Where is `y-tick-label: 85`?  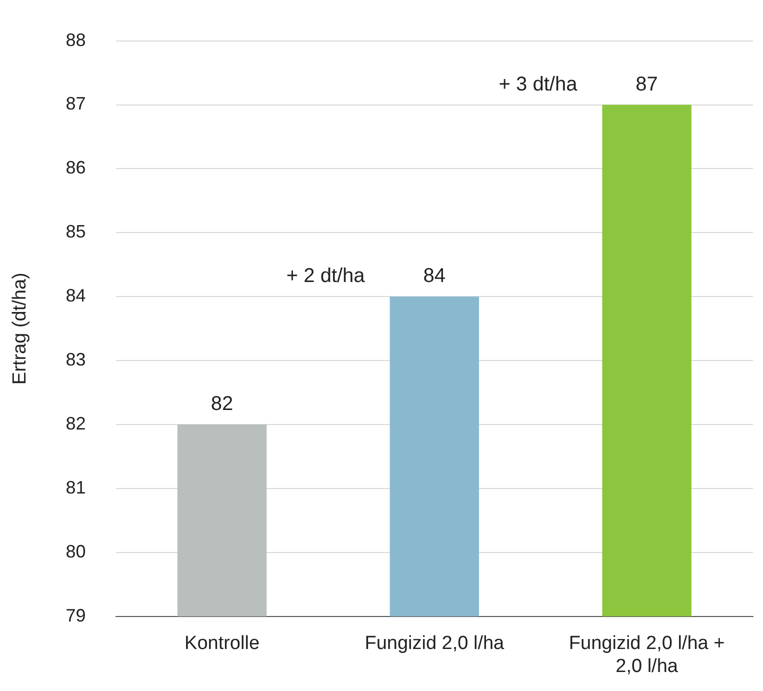
y-tick-label: 85 is located at coordinates (76, 232).